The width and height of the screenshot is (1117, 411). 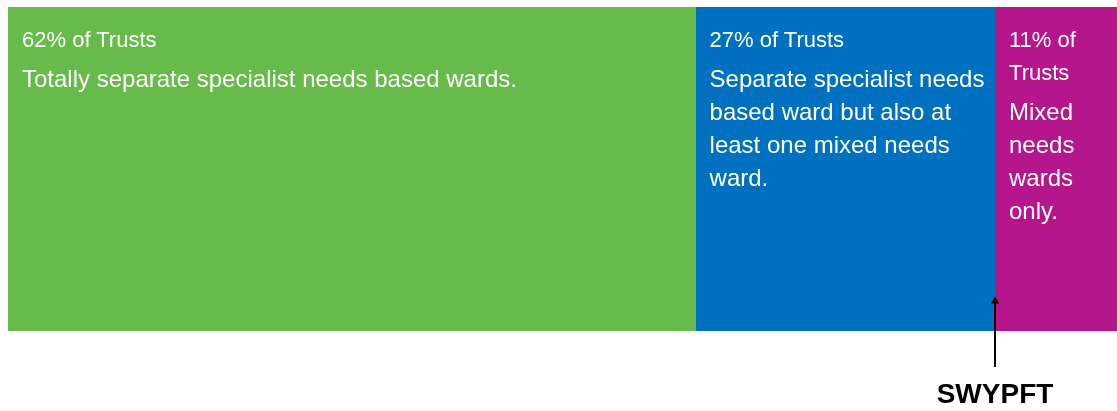 What do you see at coordinates (777, 39) in the screenshot?
I see `data-label: 27% of Trusts` at bounding box center [777, 39].